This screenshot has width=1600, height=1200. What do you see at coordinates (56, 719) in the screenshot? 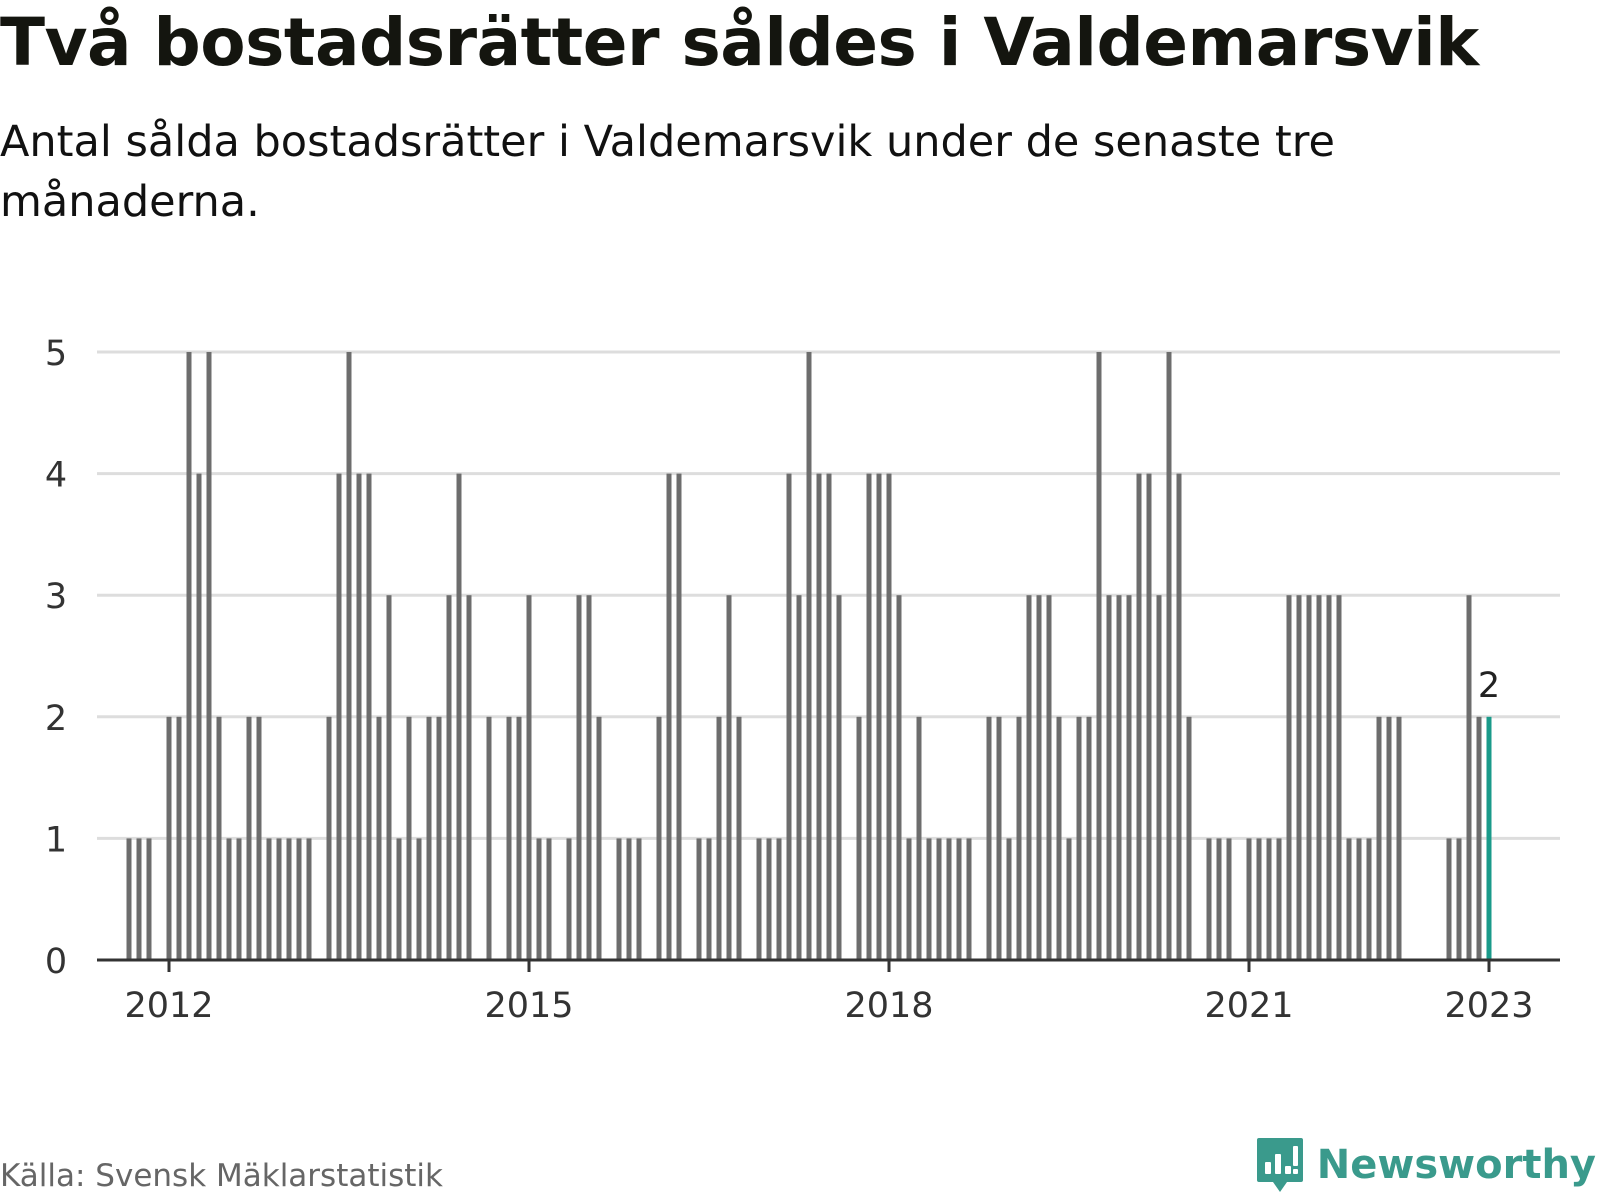
I see `y-tick-label: 2` at bounding box center [56, 719].